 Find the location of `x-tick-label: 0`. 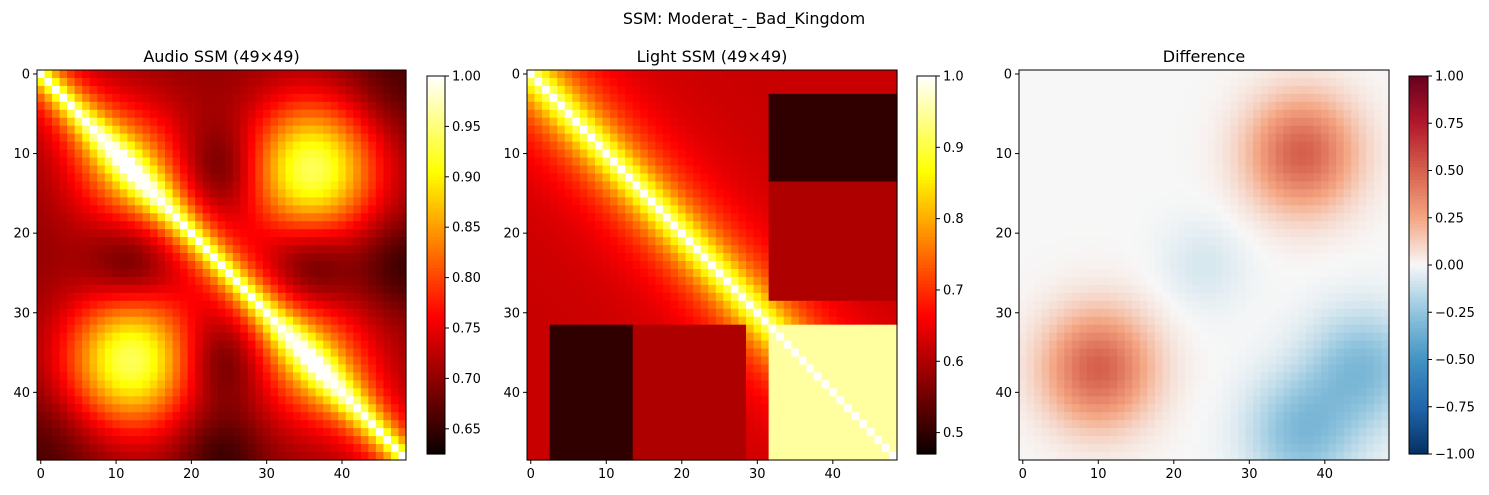

x-tick-label: 0 is located at coordinates (531, 474).